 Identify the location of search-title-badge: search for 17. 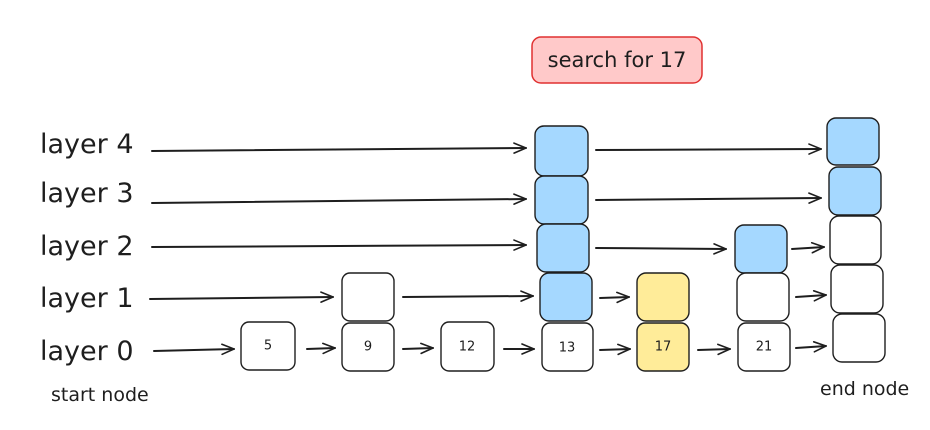
(617, 60).